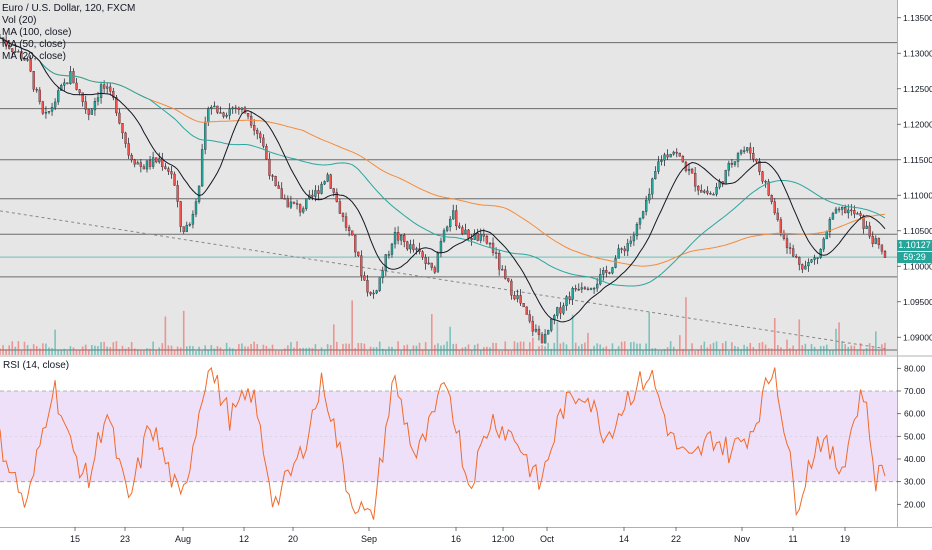 The image size is (932, 550). What do you see at coordinates (915, 414) in the screenshot?
I see `rsi-tick-label: 60.00` at bounding box center [915, 414].